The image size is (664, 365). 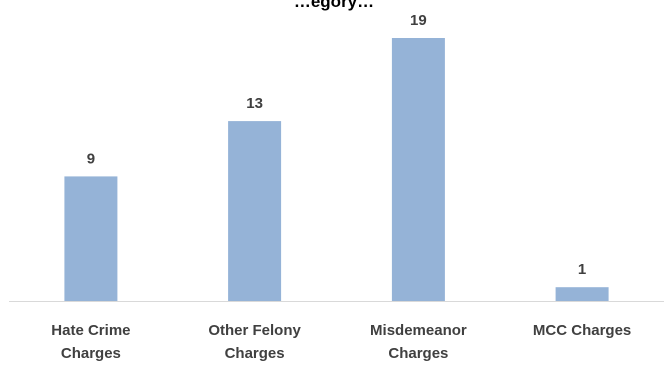 I want to click on category-label-3-0: MCC Charges, so click(x=582, y=330).